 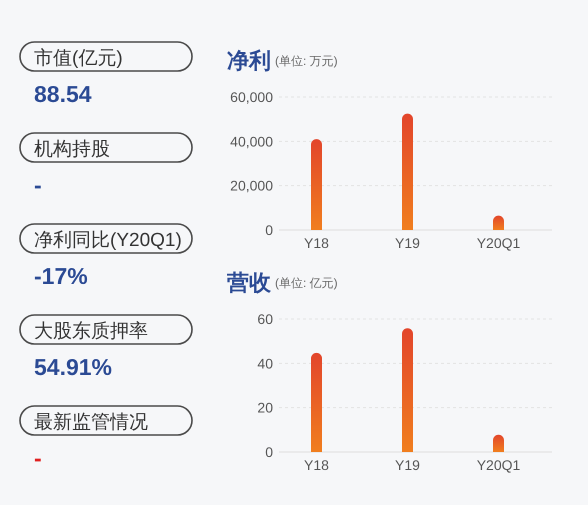 What do you see at coordinates (252, 141) in the screenshot?
I see `y-tick-label: 40,000` at bounding box center [252, 141].